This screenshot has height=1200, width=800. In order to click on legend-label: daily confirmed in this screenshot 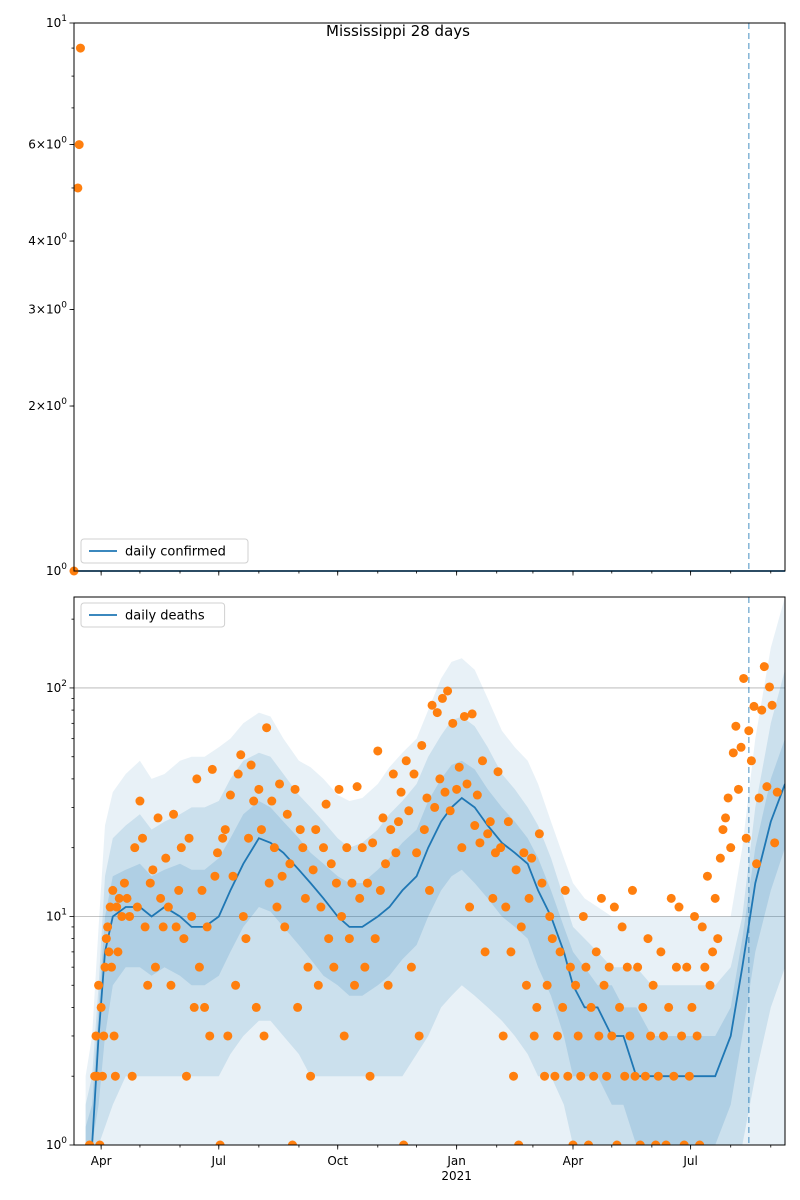, I will do `click(175, 552)`.